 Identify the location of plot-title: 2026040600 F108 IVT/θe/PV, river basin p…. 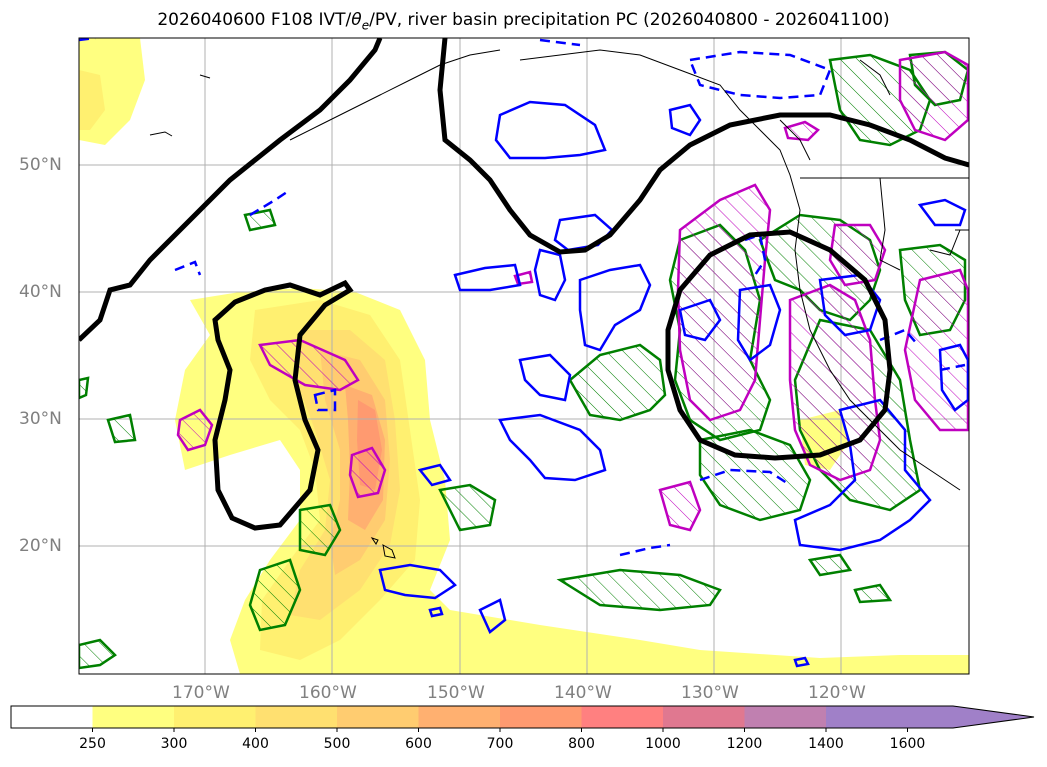
(523, 21).